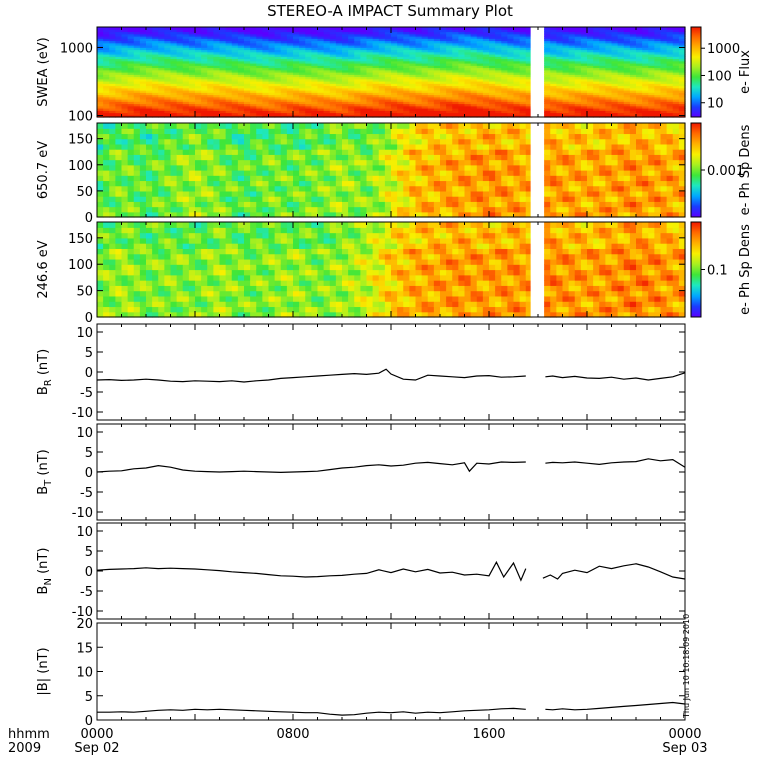  I want to click on data-gap, so click(536, 72).